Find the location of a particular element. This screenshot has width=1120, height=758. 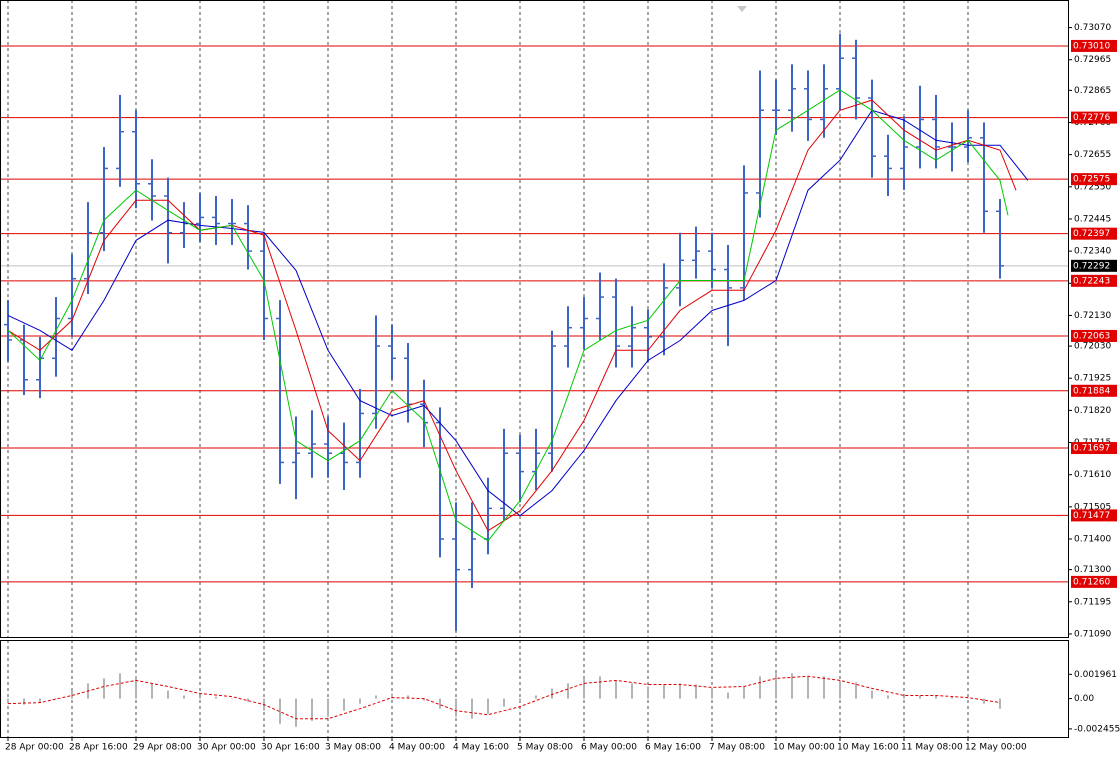

x-tick-label: 30 Apr 00:00 is located at coordinates (226, 748).